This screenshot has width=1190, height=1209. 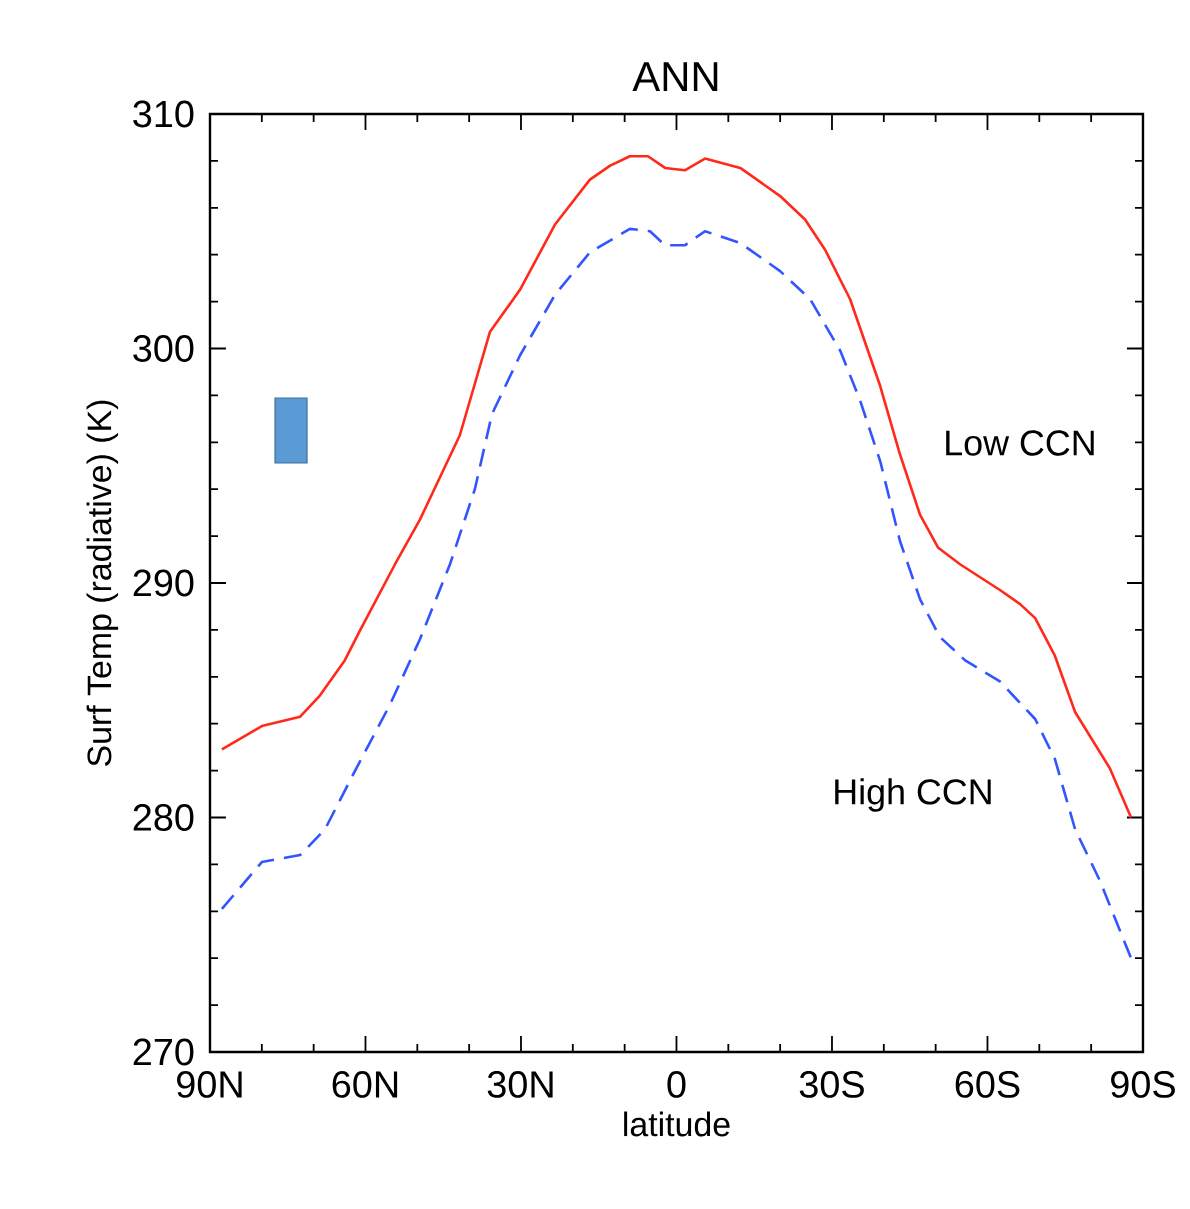 I want to click on y-tick-label: 310, so click(x=163, y=114).